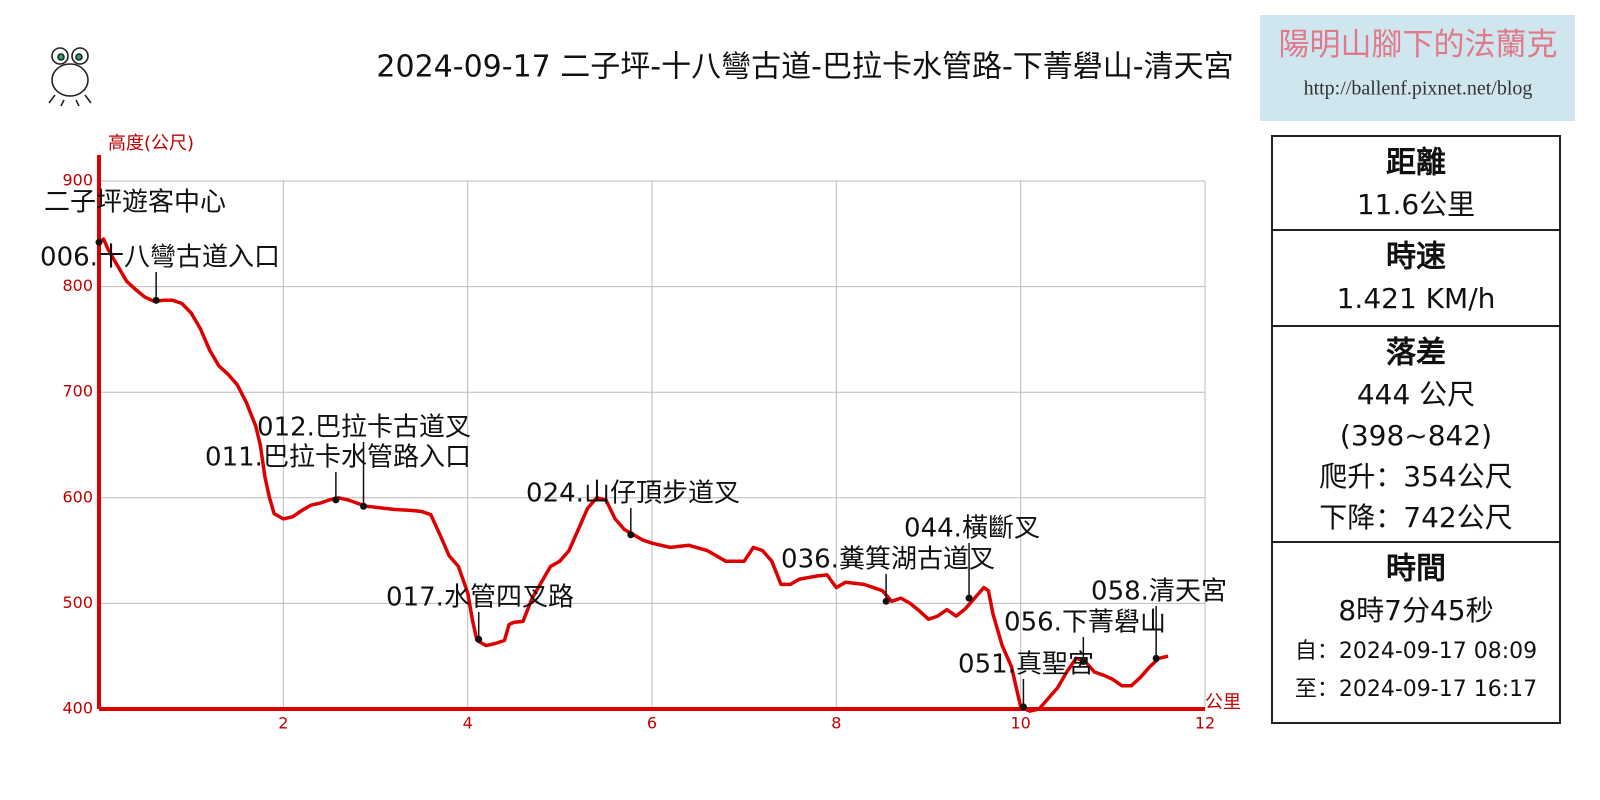 The width and height of the screenshot is (1600, 800). Describe the element at coordinates (1416, 689) in the screenshot. I see `stat-line: 至：2024-09-17 16:17` at that location.